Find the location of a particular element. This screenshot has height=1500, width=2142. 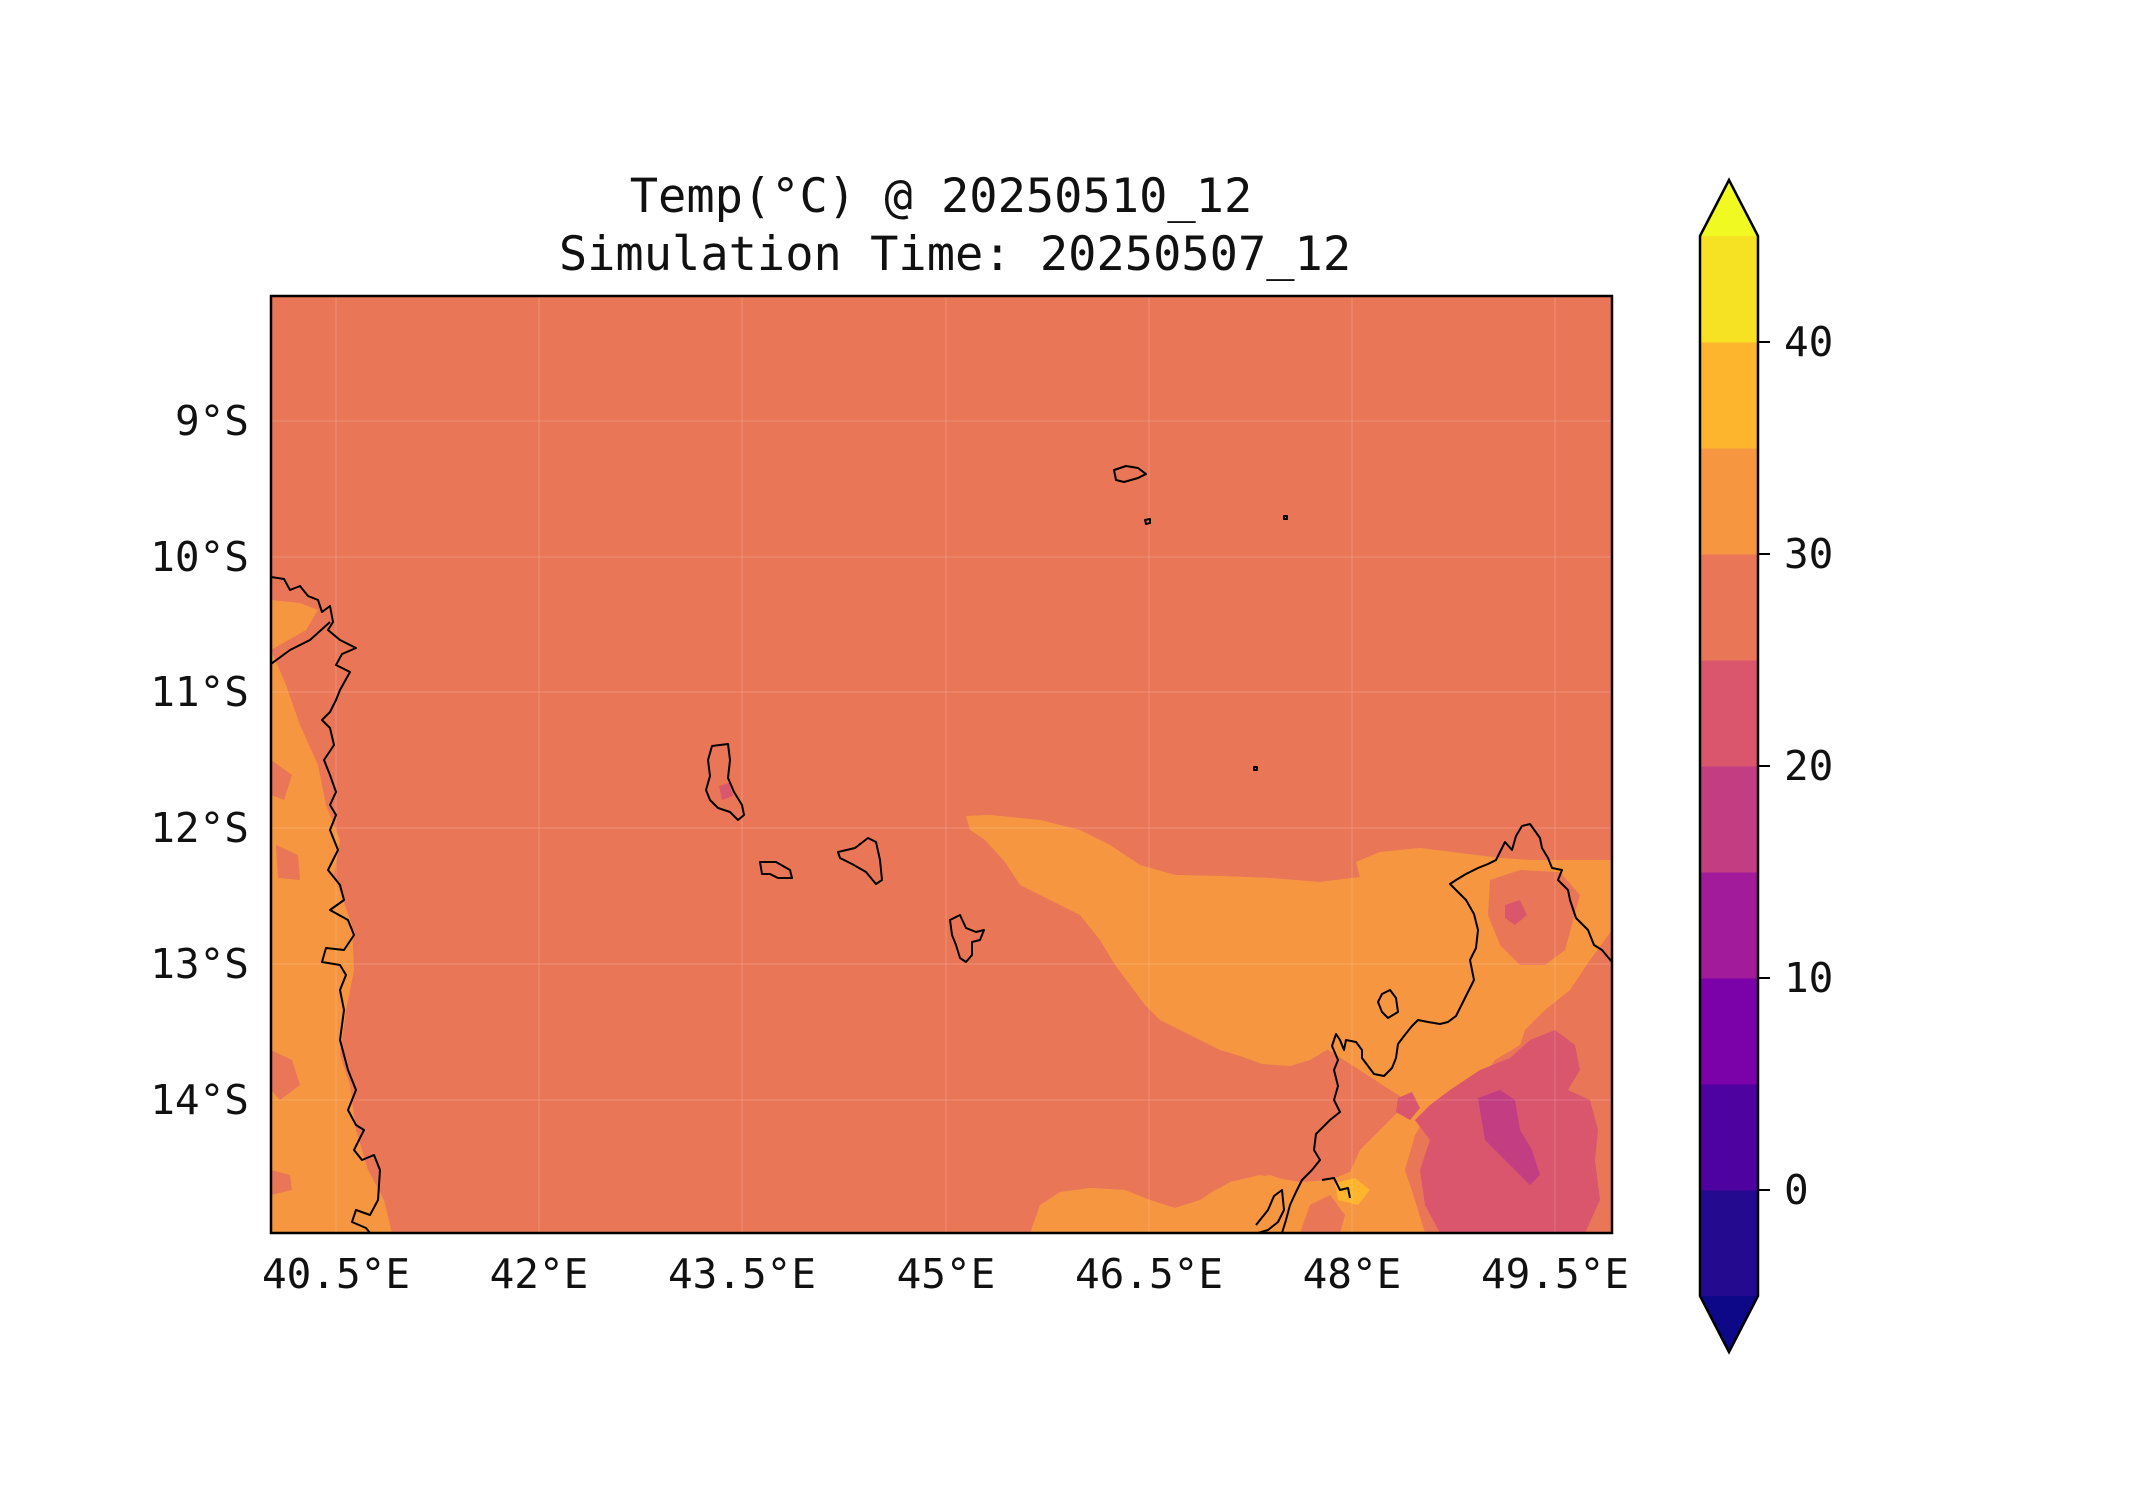

title-line-1: Temp(°C) @ 20250510_12 is located at coordinates (941, 196).